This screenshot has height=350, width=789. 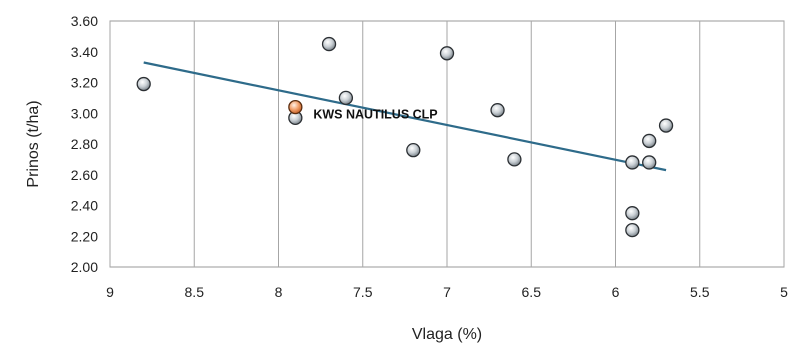 What do you see at coordinates (700, 292) in the screenshot?
I see `x-tick-label: 5.5` at bounding box center [700, 292].